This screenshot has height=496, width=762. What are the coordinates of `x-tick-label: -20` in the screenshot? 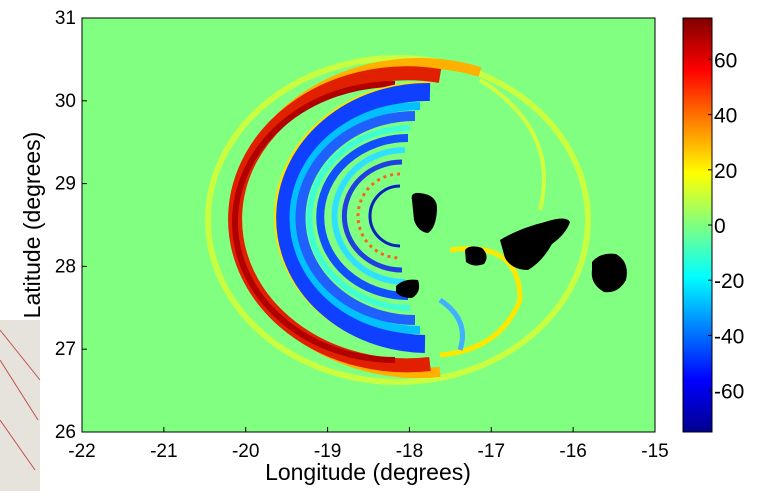 It's located at (245, 451).